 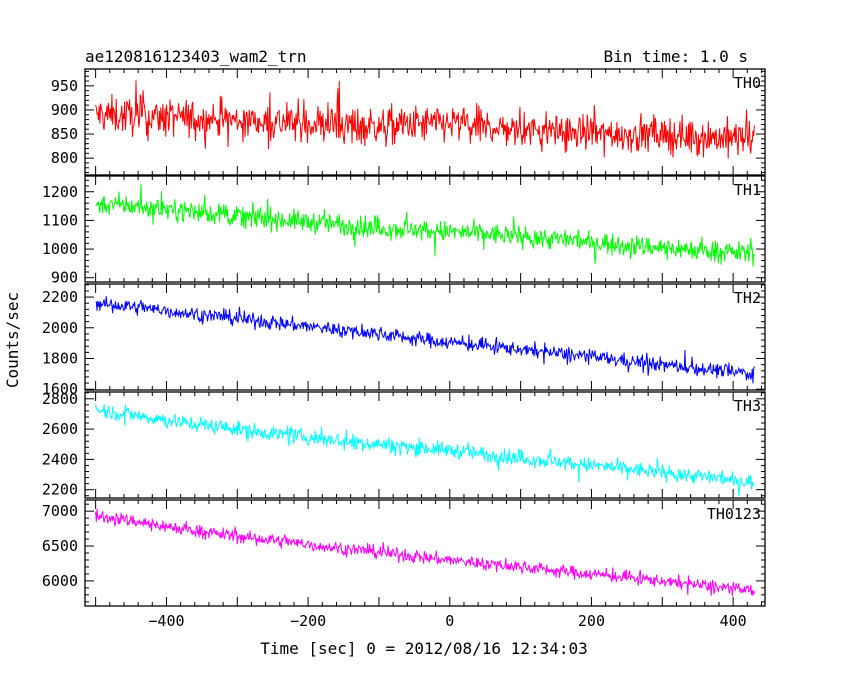 I want to click on y-tick-label: 2400, so click(x=60, y=459).